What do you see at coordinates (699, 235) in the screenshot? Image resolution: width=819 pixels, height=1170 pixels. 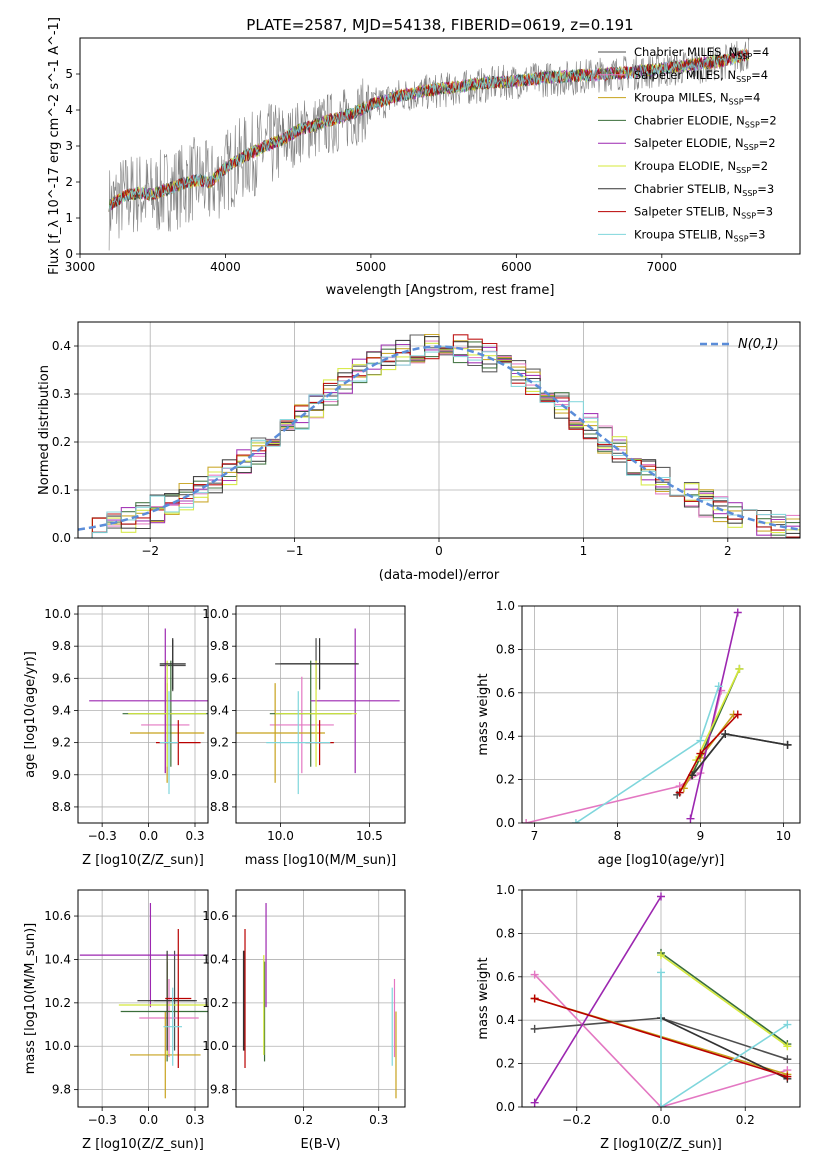 I see `legend-entry: Kroupa STELIB, NSSP=3` at bounding box center [699, 235].